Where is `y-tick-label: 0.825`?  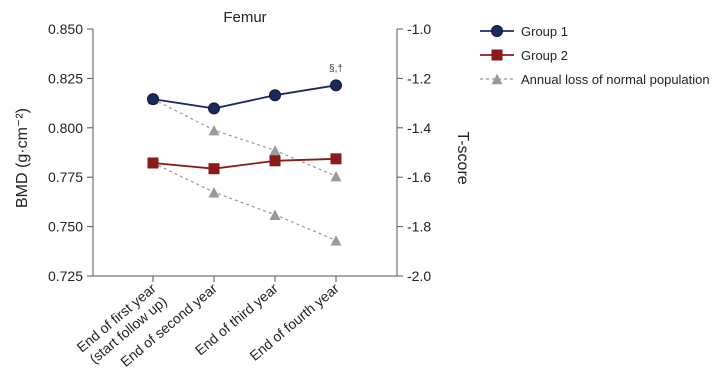 y-tick-label: 0.825 is located at coordinates (65, 78).